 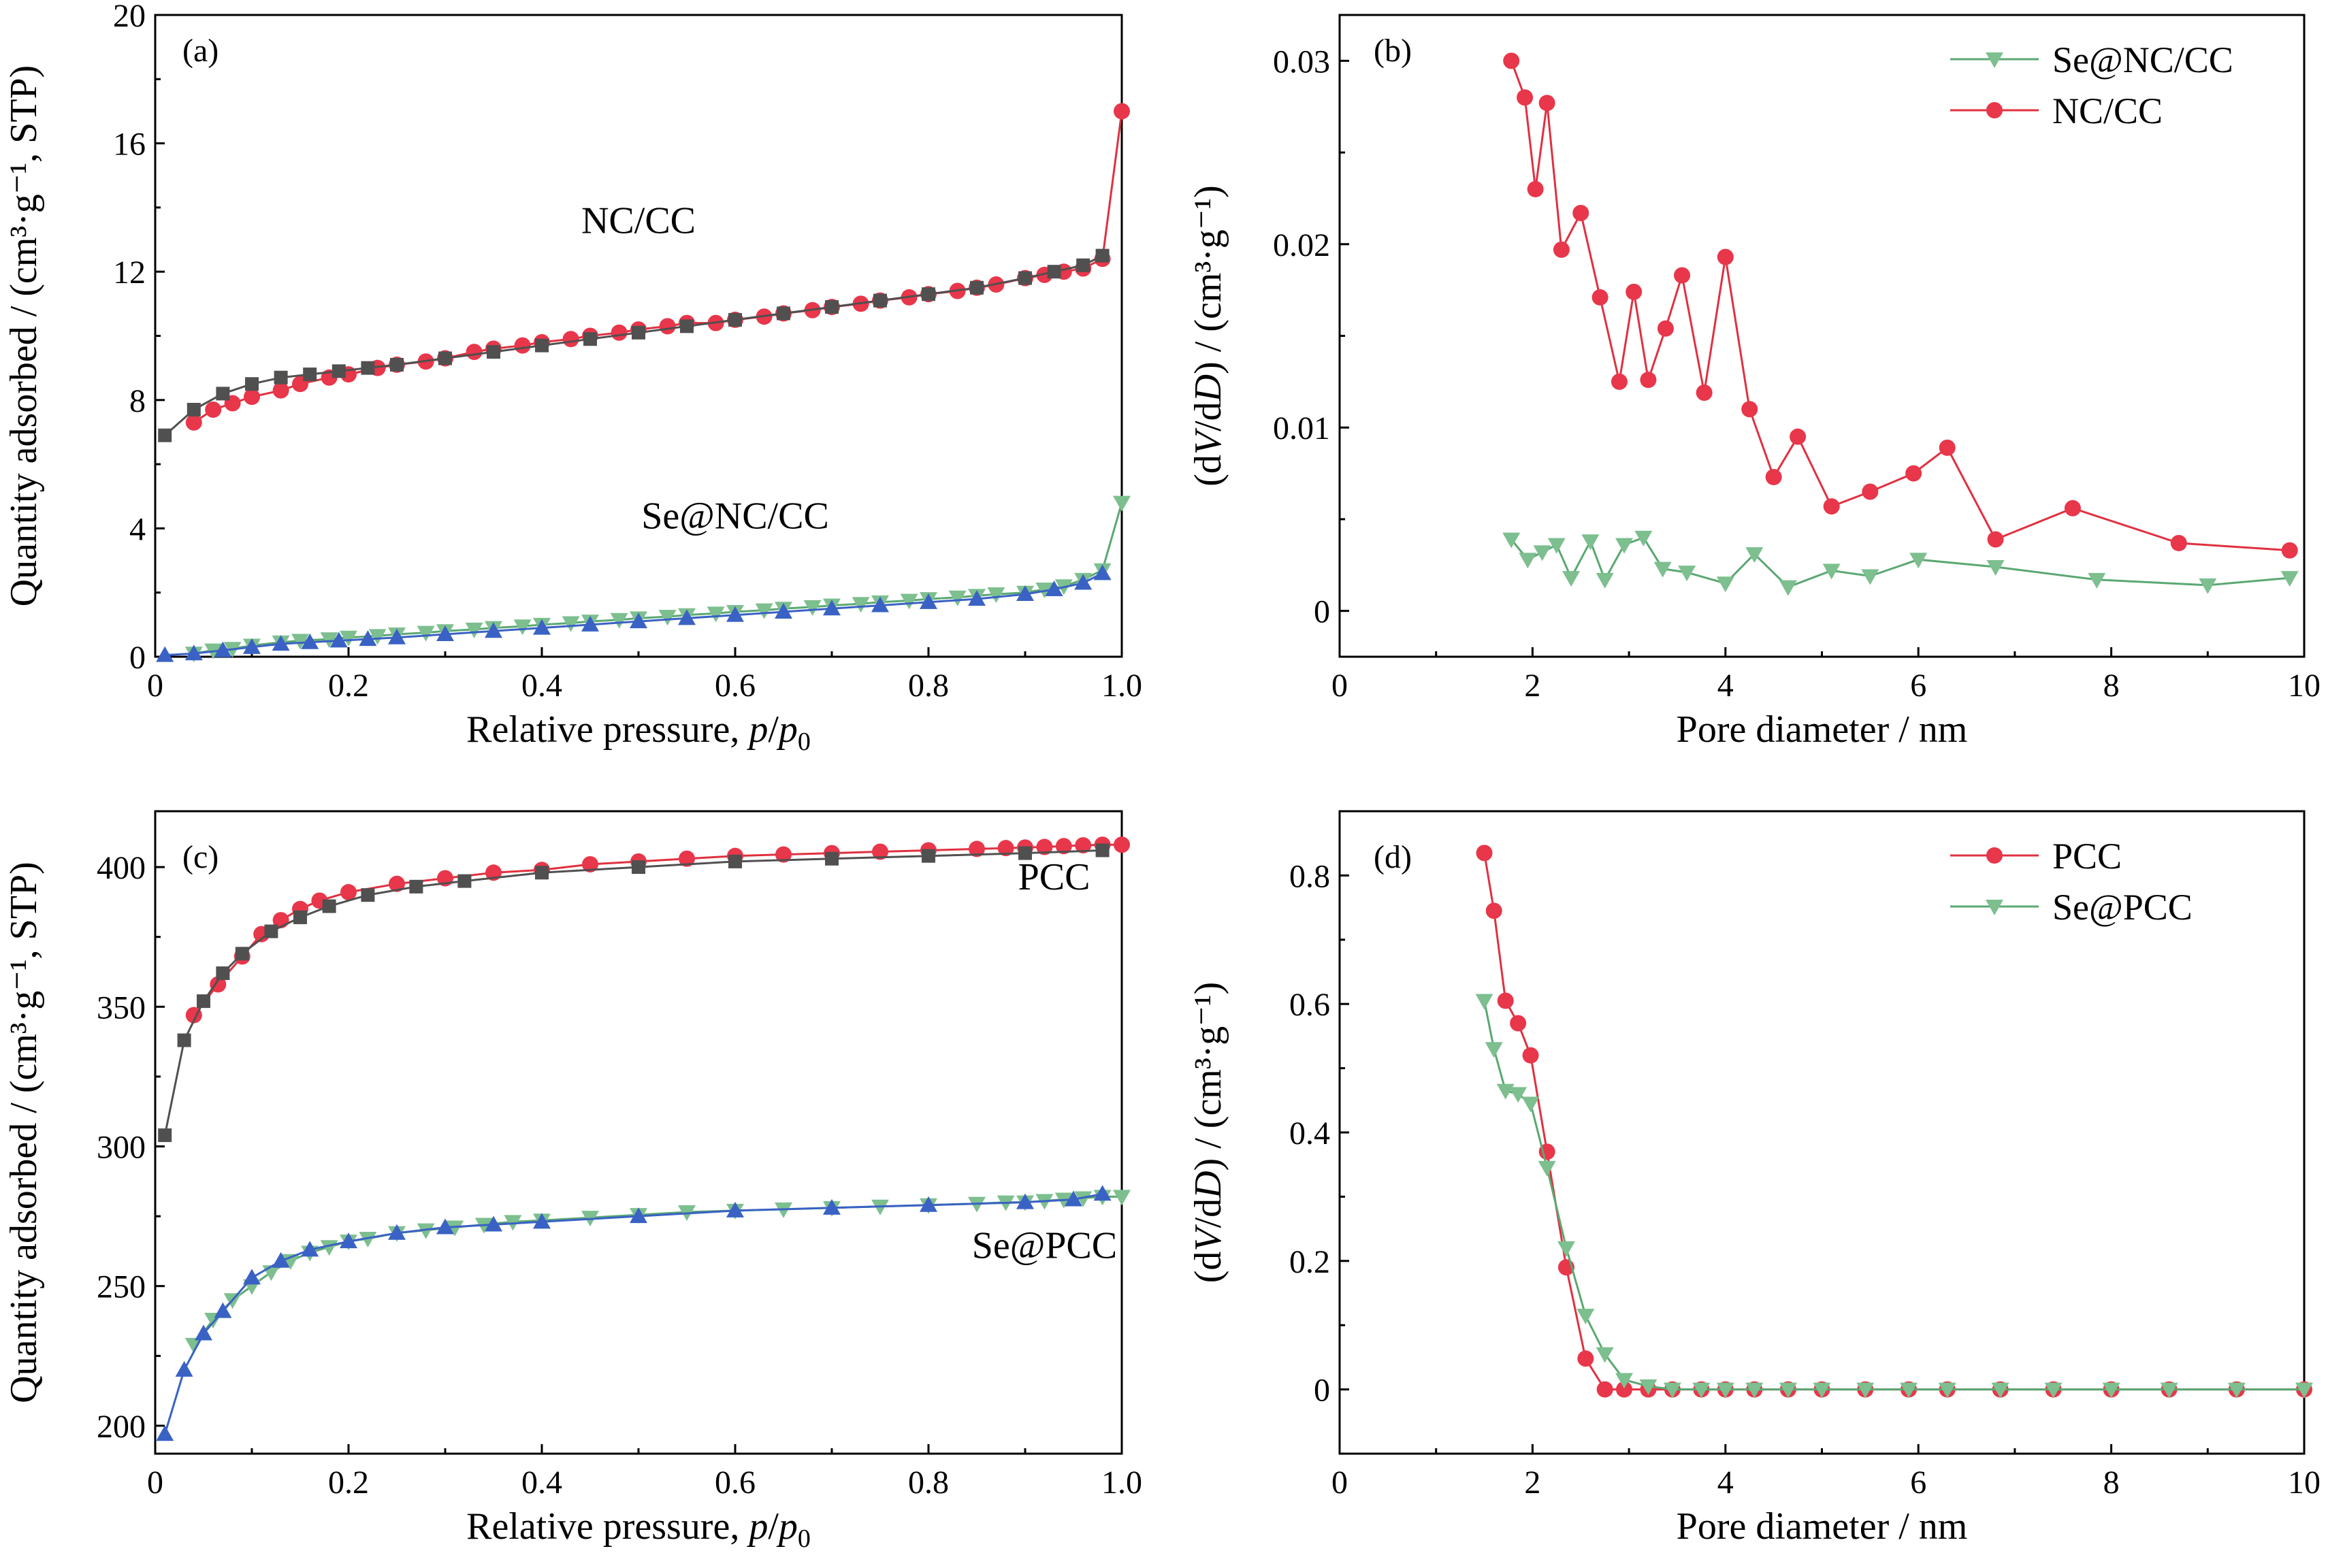 I want to click on x-tick-label: 8, so click(x=2112, y=686).